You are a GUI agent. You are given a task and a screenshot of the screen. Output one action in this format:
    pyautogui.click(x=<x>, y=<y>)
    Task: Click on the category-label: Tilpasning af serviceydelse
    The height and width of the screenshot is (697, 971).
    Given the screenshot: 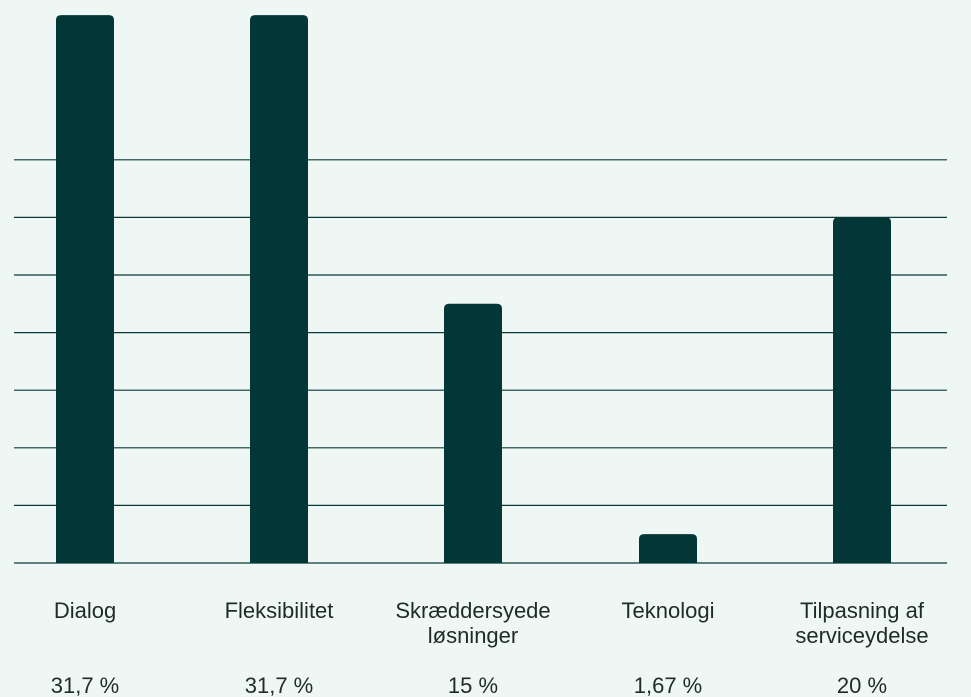 What is the action you would take?
    pyautogui.click(x=862, y=623)
    